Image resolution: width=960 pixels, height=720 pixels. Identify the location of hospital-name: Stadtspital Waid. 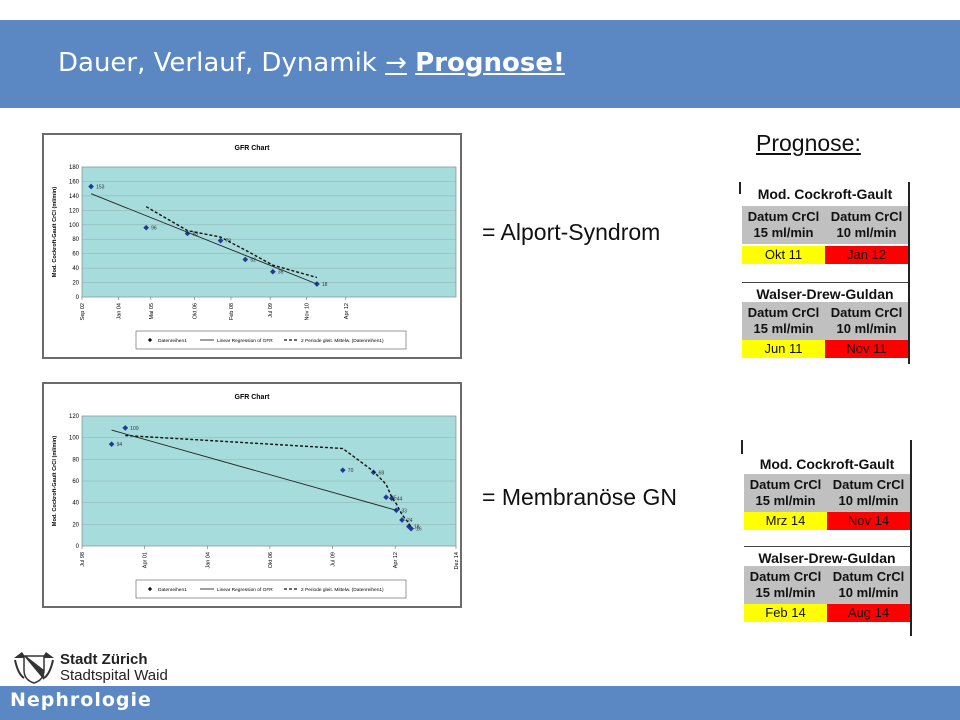
(114, 675).